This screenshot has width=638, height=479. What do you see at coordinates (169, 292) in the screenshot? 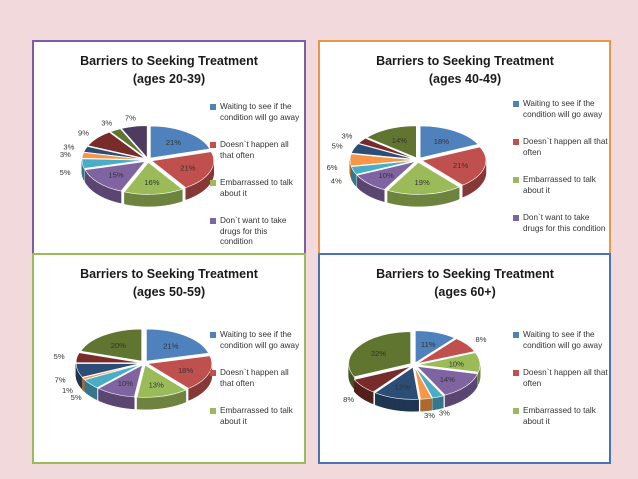
I see `chart-title-line2: (ages 50-59)` at bounding box center [169, 292].